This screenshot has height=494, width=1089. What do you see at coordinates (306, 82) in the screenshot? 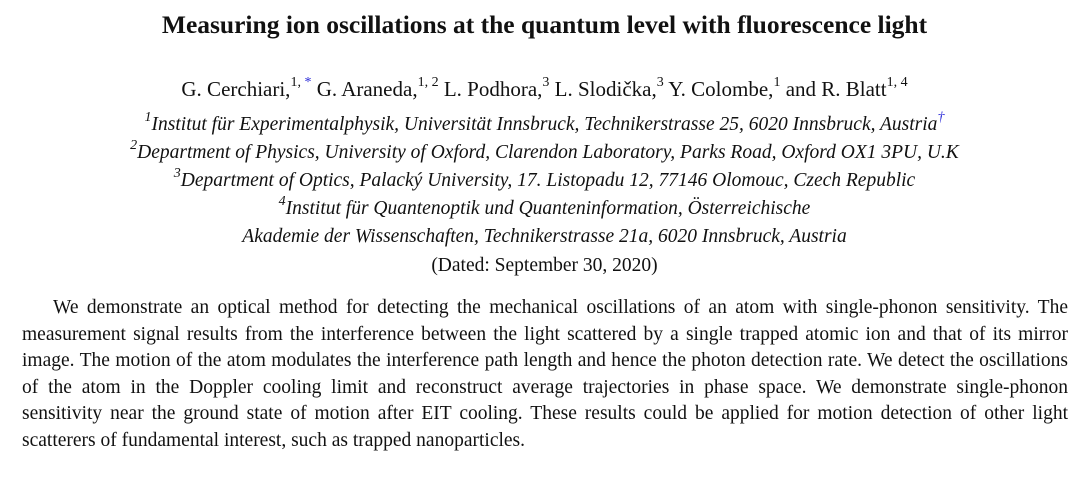
I see `corresponding-author-mark: *` at bounding box center [306, 82].